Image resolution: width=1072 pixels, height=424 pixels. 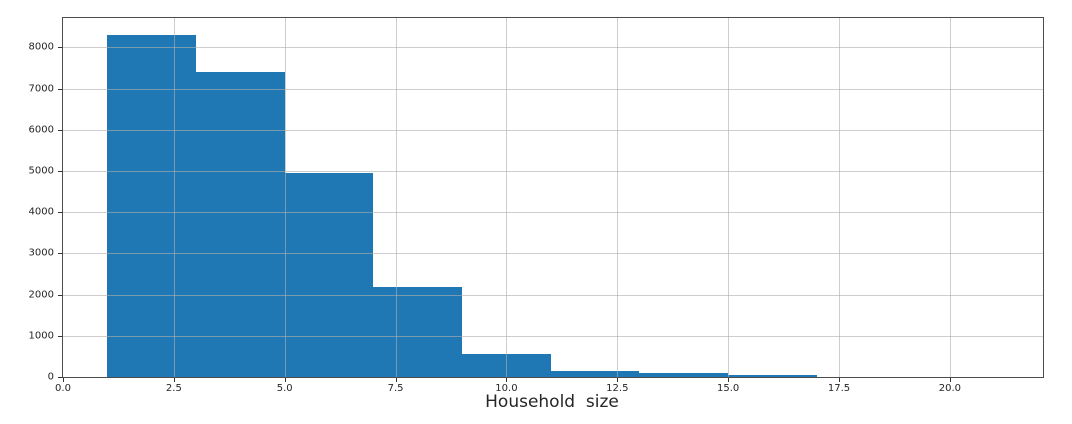 What do you see at coordinates (617, 388) in the screenshot?
I see `x-tick-label: 12.5` at bounding box center [617, 388].